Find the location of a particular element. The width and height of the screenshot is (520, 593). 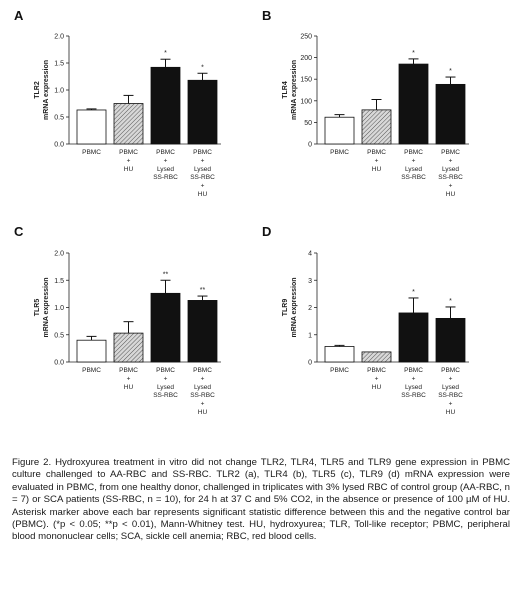

y-tick-label: 3 is located at coordinates (310, 281).